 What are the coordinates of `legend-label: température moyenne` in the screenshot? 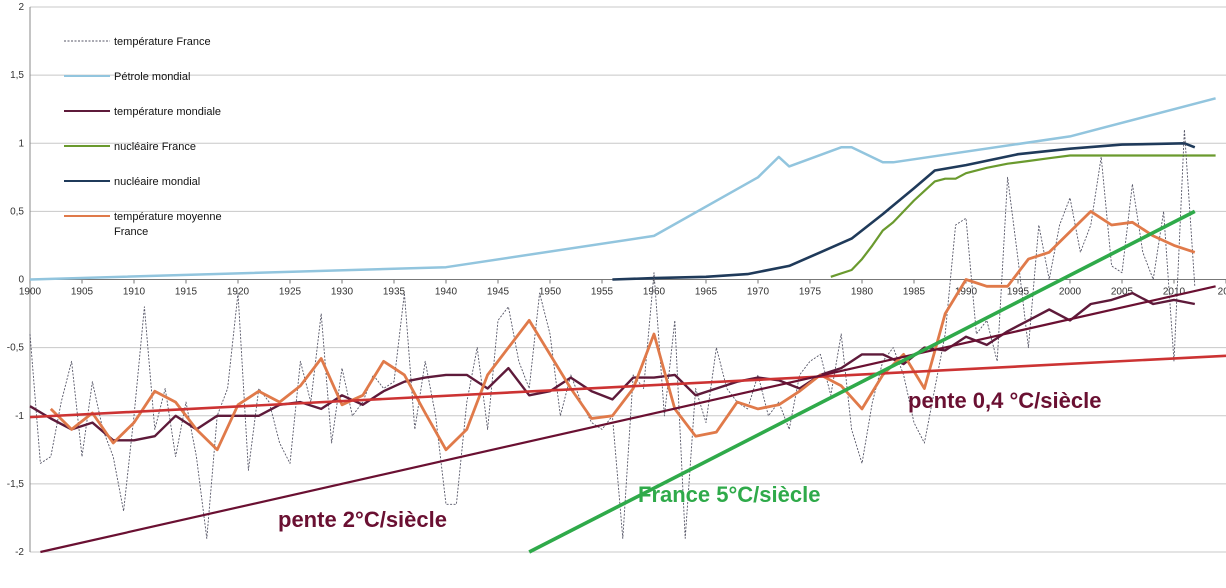 It's located at (168, 217).